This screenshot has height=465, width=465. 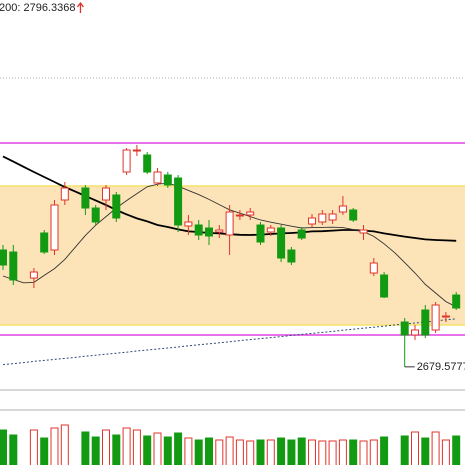 I want to click on header-bg, so click(x=232, y=7).